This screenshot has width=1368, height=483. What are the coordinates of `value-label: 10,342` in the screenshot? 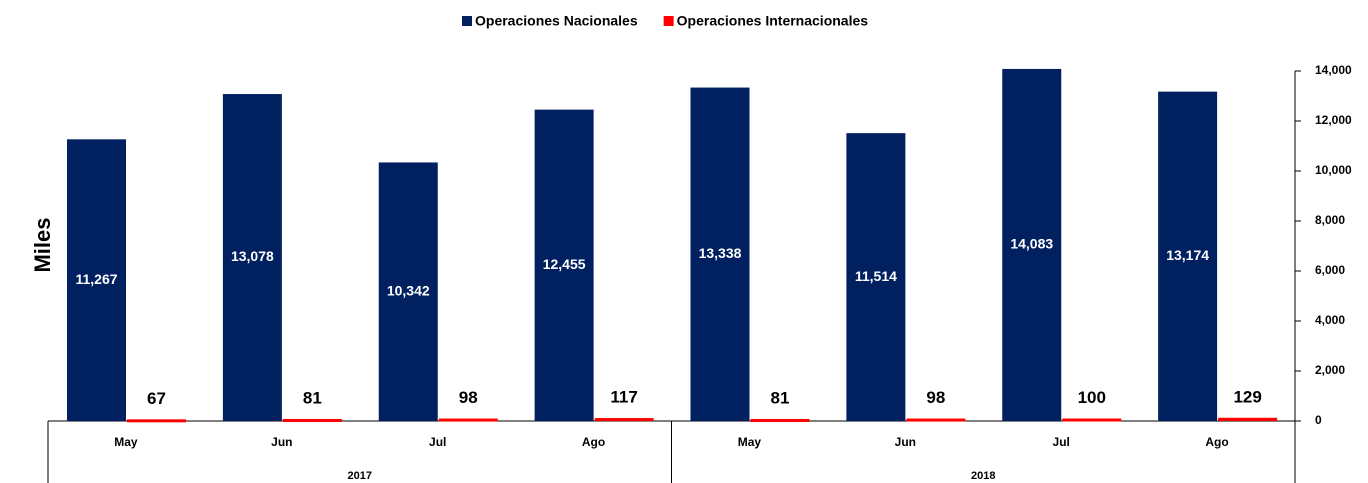 It's located at (408, 290).